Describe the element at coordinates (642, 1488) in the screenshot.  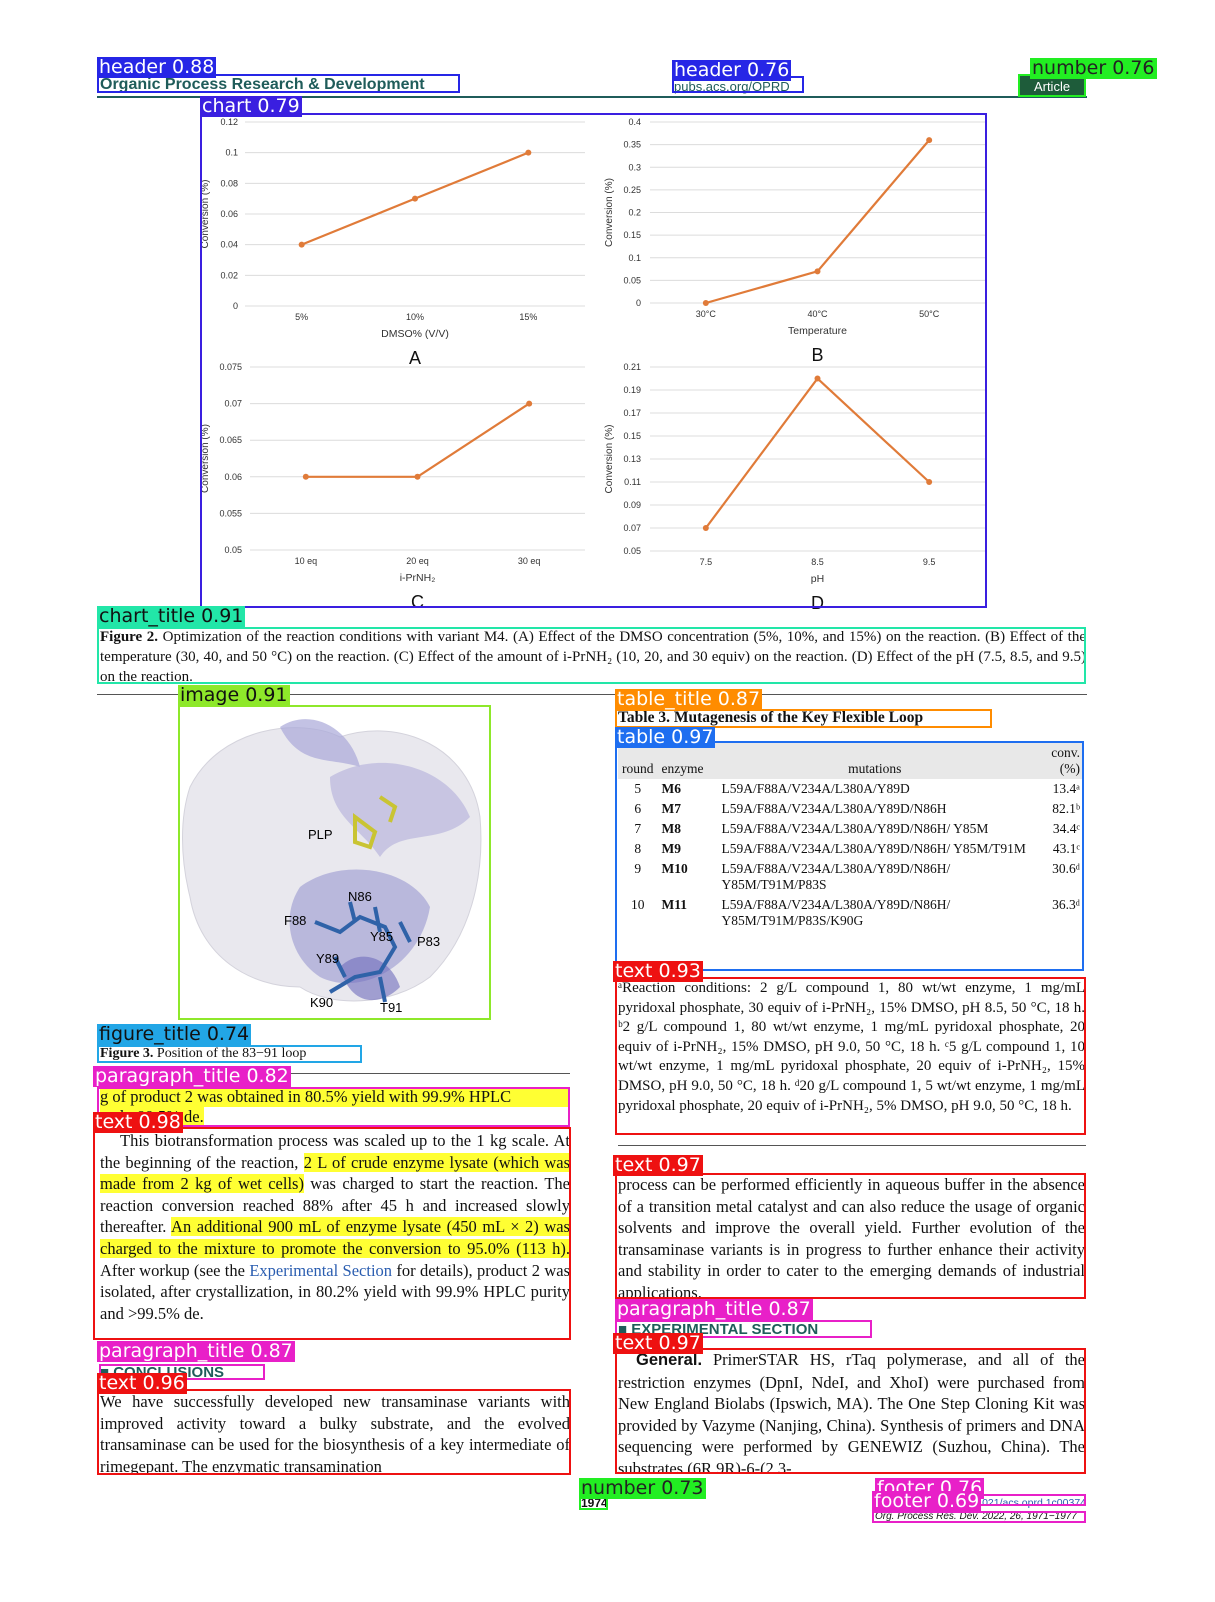
I see `detection-label: number 0.73` at that location.